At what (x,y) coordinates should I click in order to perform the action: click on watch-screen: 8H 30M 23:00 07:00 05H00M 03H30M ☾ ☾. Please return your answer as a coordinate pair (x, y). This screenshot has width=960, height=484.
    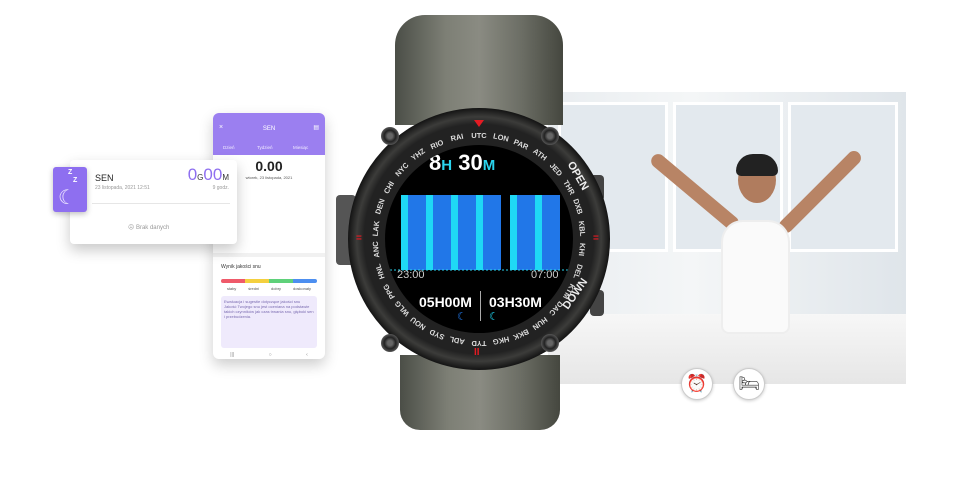
    Looking at the image, I should click on (479, 239).